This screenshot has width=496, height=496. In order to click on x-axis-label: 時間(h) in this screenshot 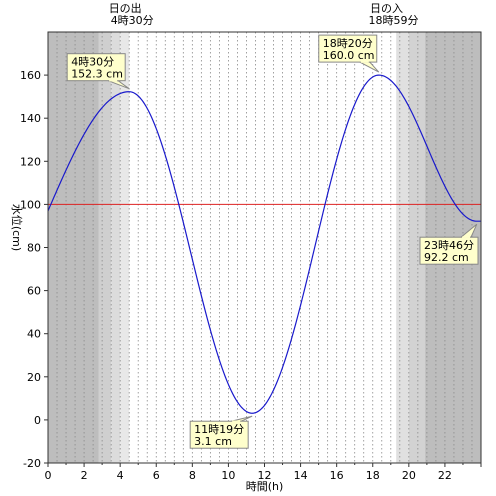, I will do `click(265, 486)`.